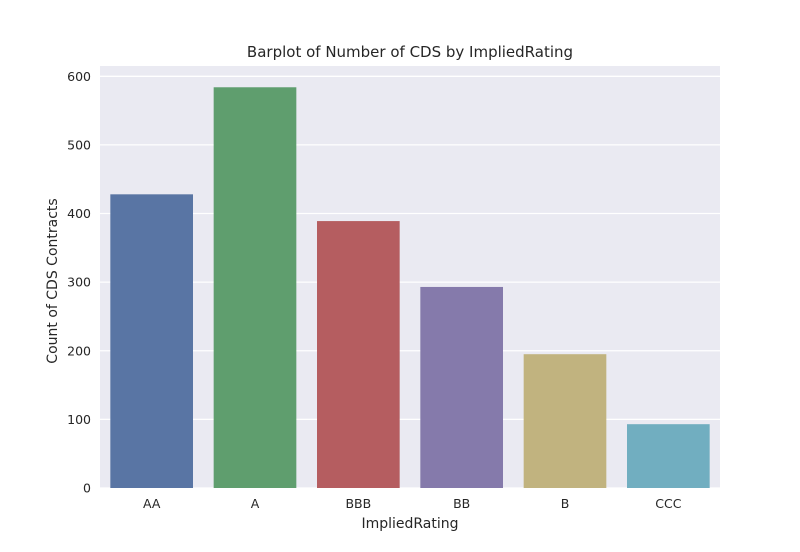 This screenshot has height=552, width=800. What do you see at coordinates (79, 76) in the screenshot?
I see `y-tick-label: 600` at bounding box center [79, 76].